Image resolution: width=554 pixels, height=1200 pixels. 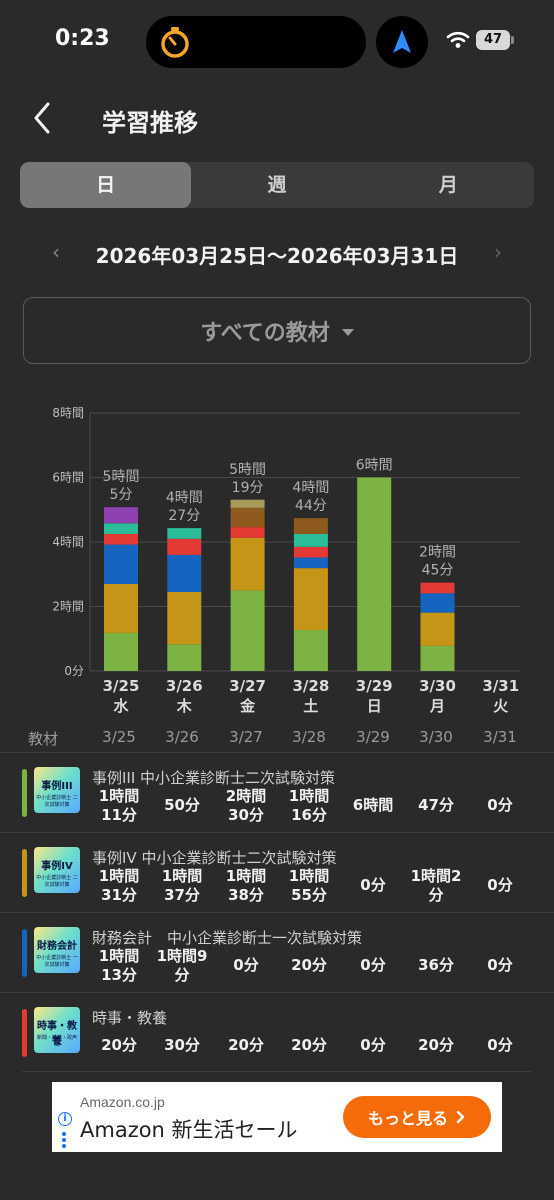 What do you see at coordinates (119, 965) in the screenshot?
I see `table-cell: 1時間 13分` at bounding box center [119, 965].